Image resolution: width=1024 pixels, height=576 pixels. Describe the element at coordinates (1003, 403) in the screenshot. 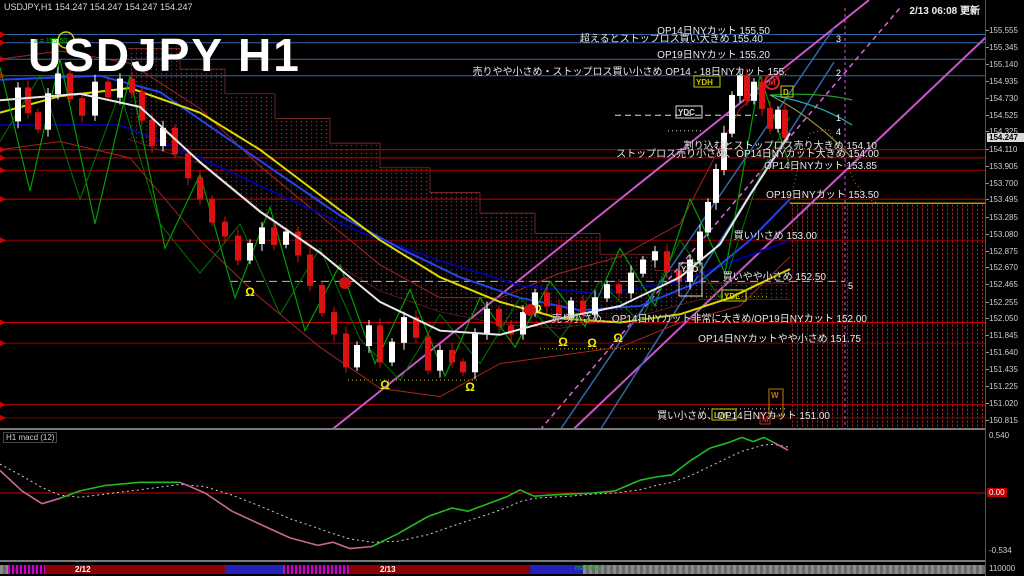

I see `price-axis-tick: 151.020` at that location.